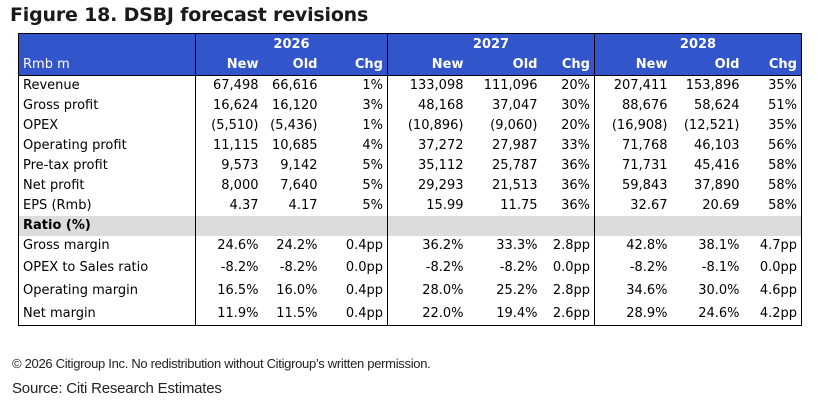 This screenshot has width=818, height=406. What do you see at coordinates (354, 267) in the screenshot?
I see `table-cell: 0.0pp` at bounding box center [354, 267].